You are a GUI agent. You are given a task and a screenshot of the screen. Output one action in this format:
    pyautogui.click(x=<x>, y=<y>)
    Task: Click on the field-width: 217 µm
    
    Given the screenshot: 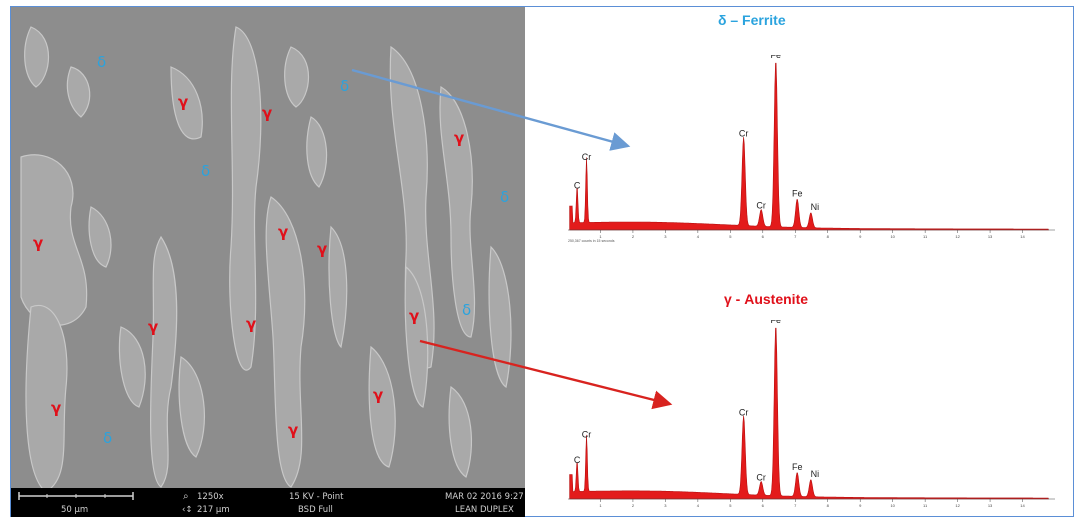 What is the action you would take?
    pyautogui.click(x=213, y=510)
    